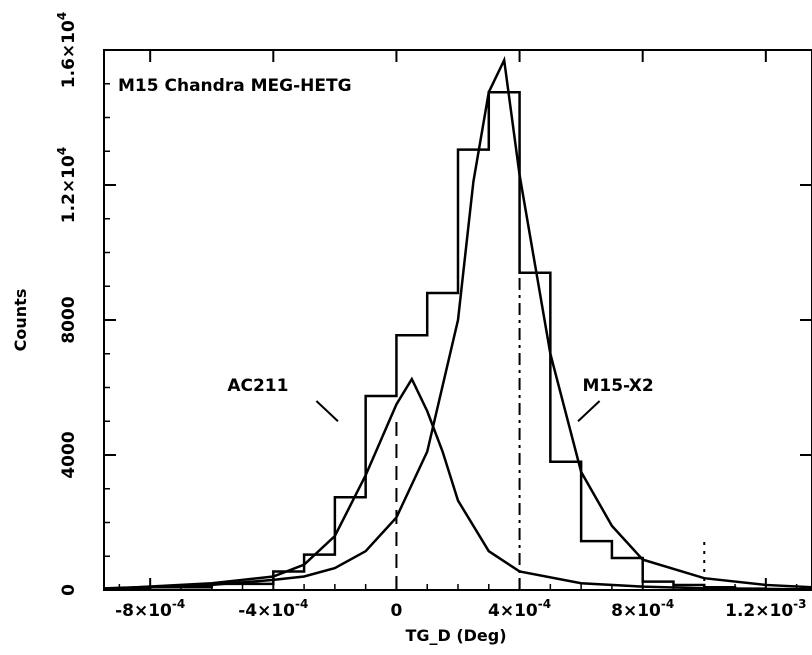  What do you see at coordinates (799, 604) in the screenshot?
I see `x-tick-exponent: -3` at bounding box center [799, 604].